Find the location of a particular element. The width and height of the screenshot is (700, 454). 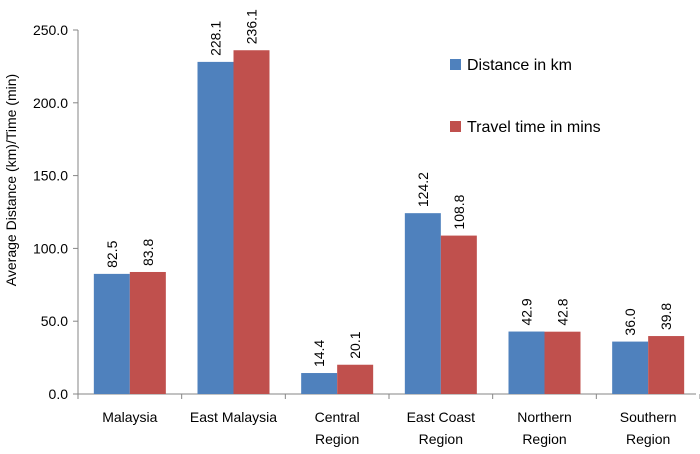

y-tick-label: 100.0 is located at coordinates (50, 248).